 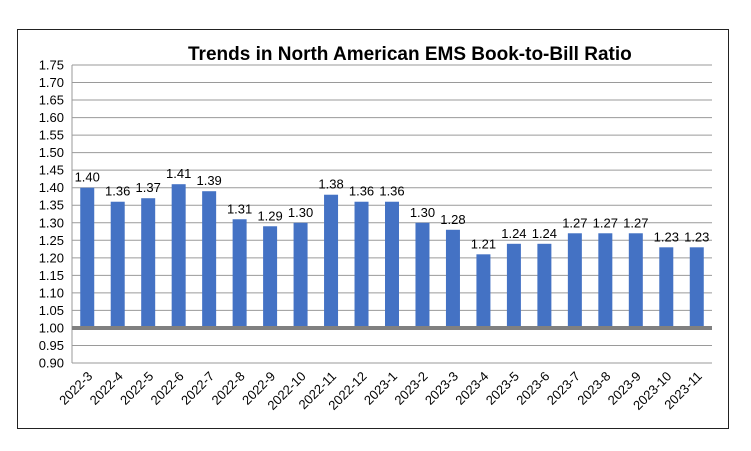 What do you see at coordinates (51, 363) in the screenshot?
I see `y-tick-label: 0.90` at bounding box center [51, 363].